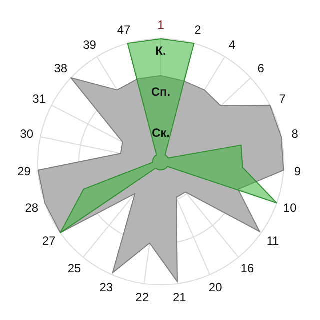 Image resolution: width=320 pixels, height=320 pixels. What do you see at coordinates (247, 268) in the screenshot?
I see `spoke-label: 16` at bounding box center [247, 268].